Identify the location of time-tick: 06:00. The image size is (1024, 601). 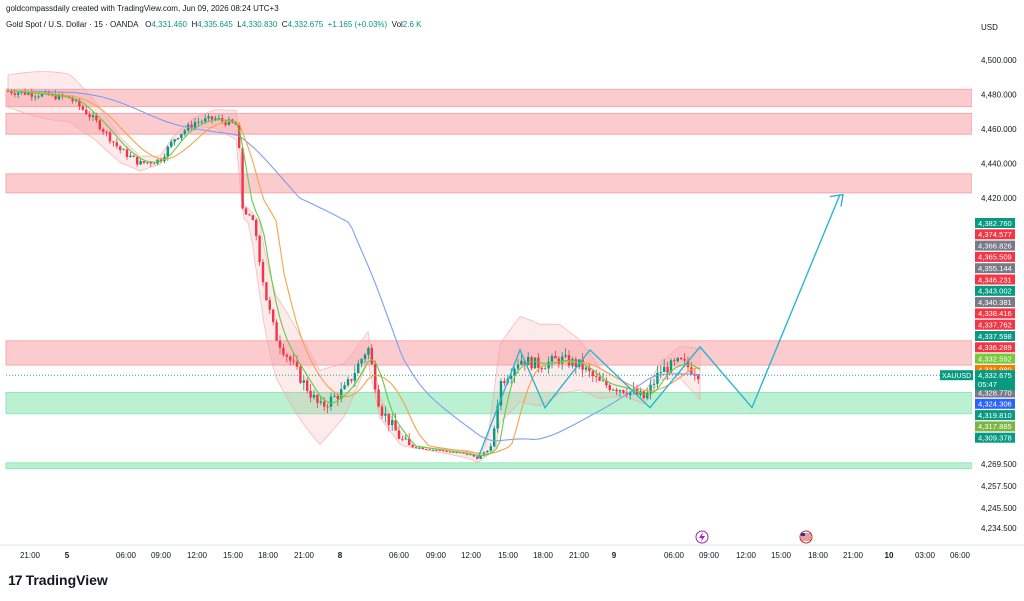
(126, 555).